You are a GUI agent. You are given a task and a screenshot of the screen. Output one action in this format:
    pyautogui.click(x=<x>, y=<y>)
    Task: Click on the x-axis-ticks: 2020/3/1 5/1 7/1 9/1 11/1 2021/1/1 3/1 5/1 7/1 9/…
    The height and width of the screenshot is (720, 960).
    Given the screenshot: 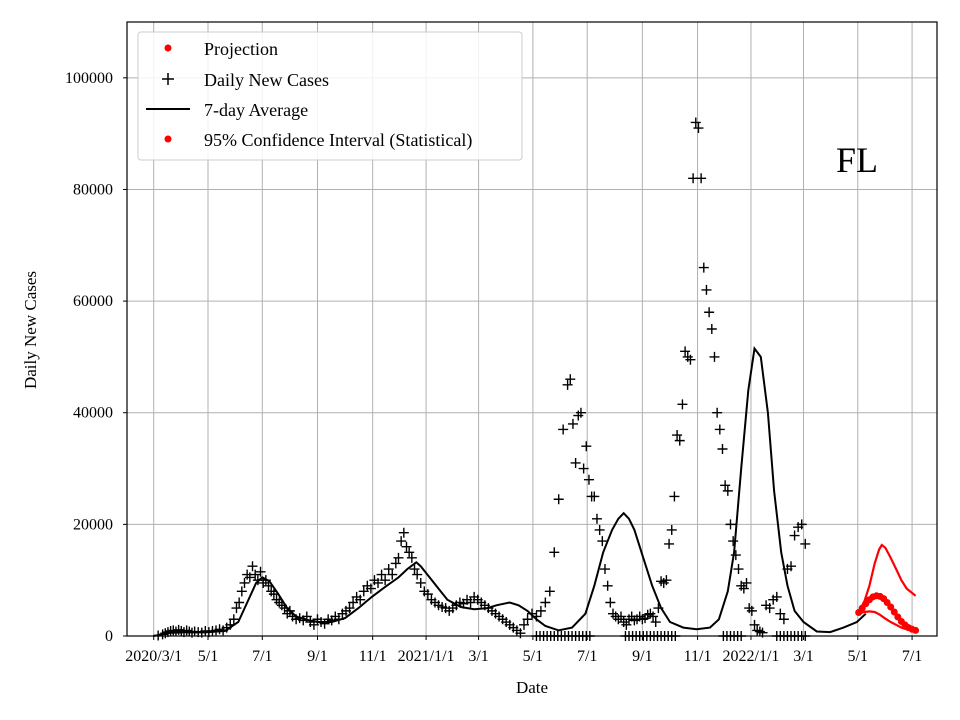 What is the action you would take?
    pyautogui.click(x=523, y=650)
    